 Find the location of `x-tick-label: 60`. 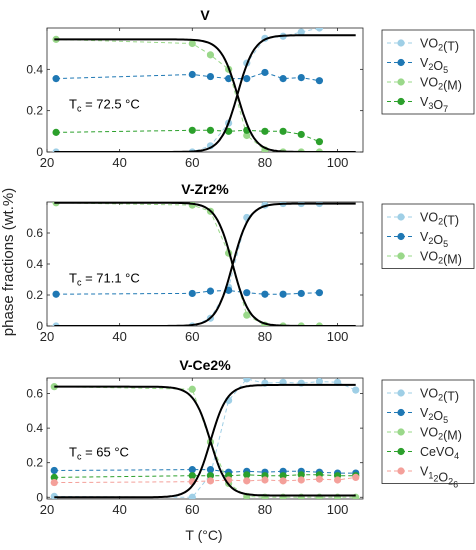

x-tick-label: 60 is located at coordinates (192, 162).